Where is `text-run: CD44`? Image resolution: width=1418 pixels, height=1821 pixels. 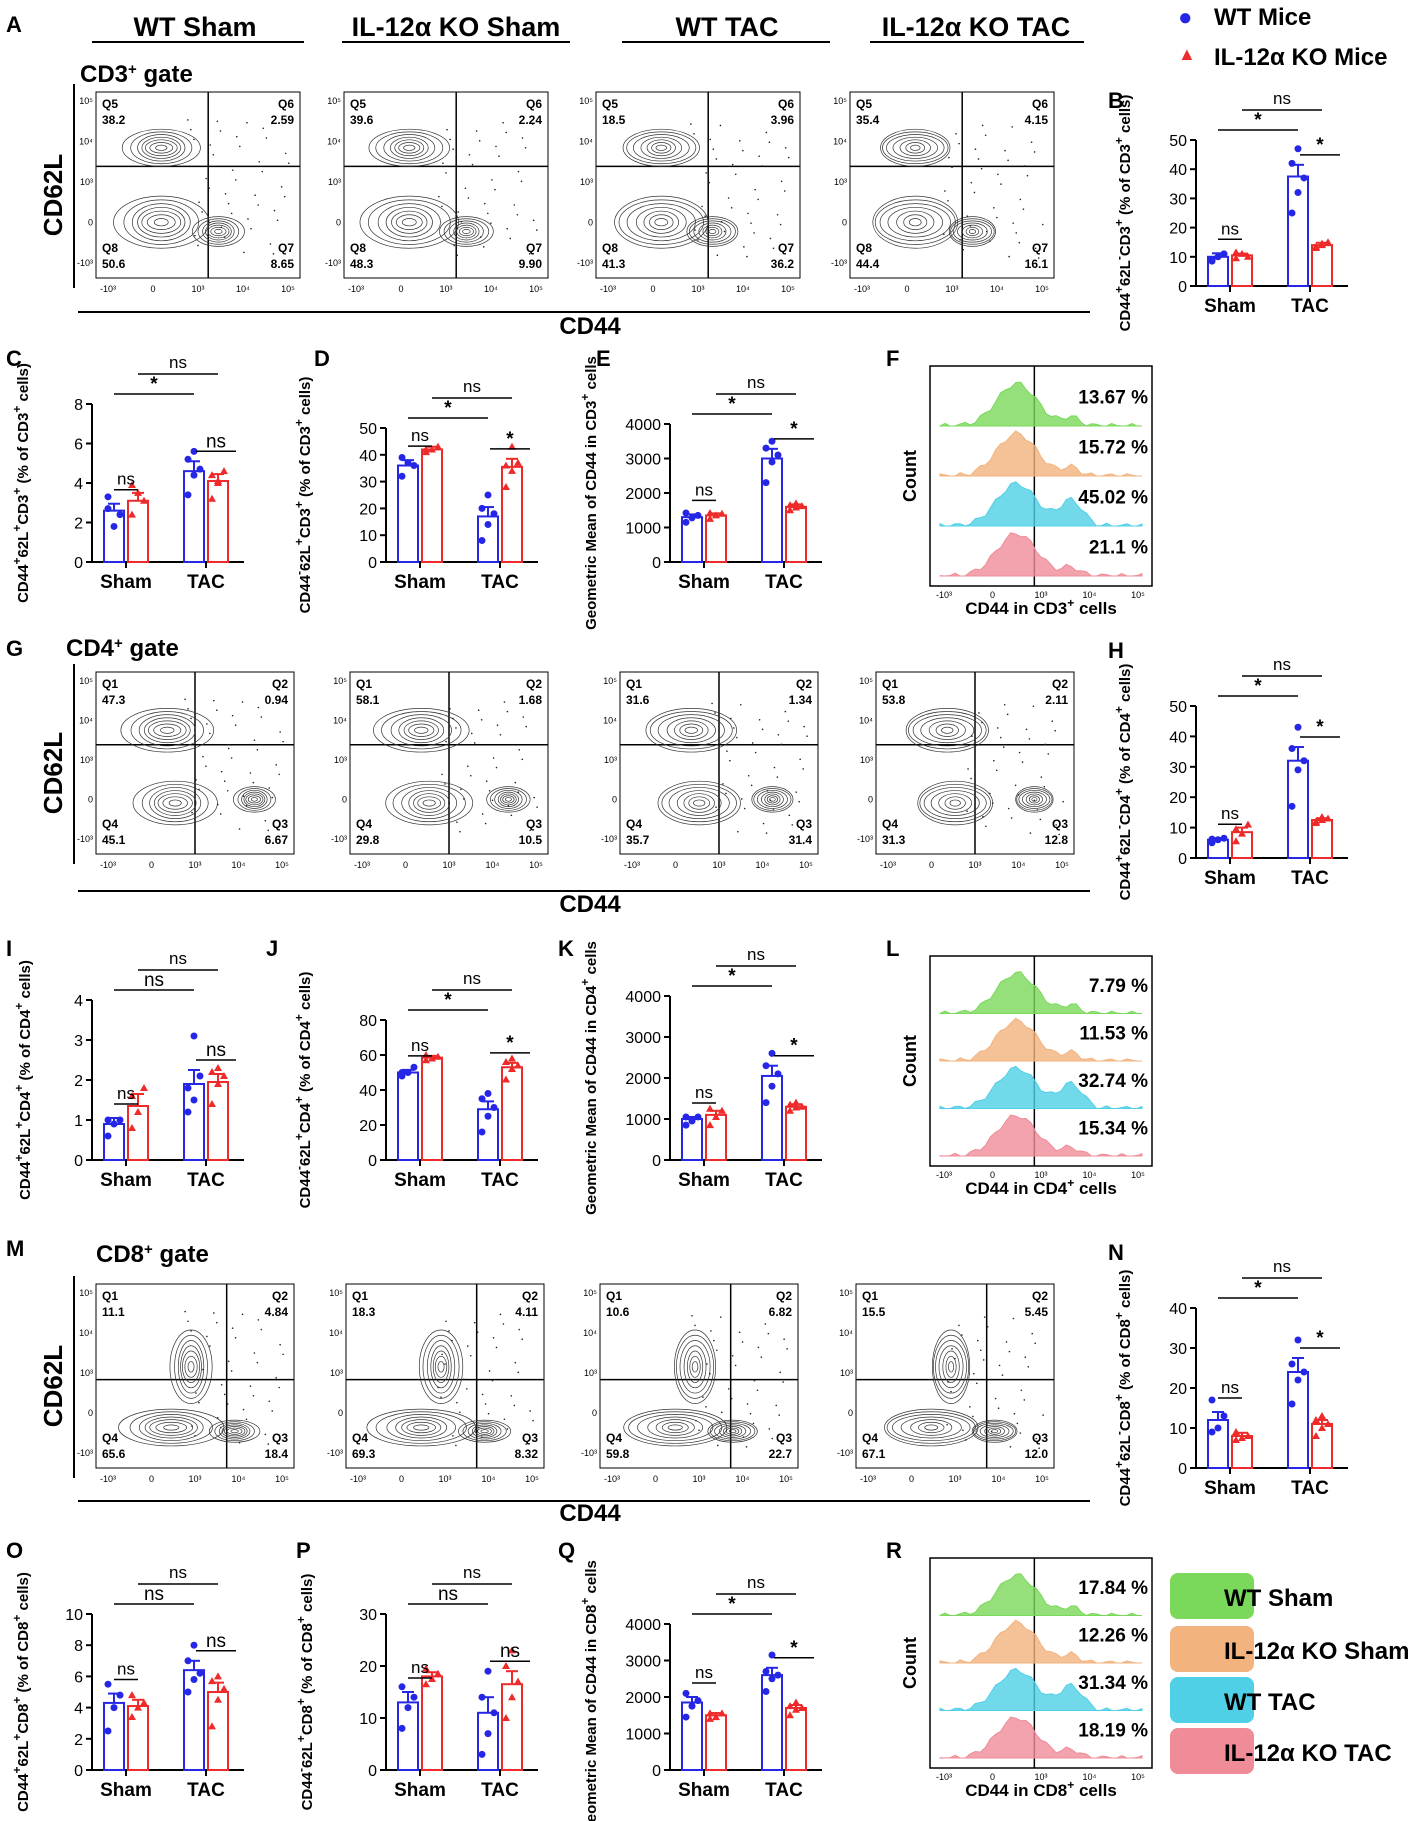
text-run: CD44 is located at coordinates (305, 1188).